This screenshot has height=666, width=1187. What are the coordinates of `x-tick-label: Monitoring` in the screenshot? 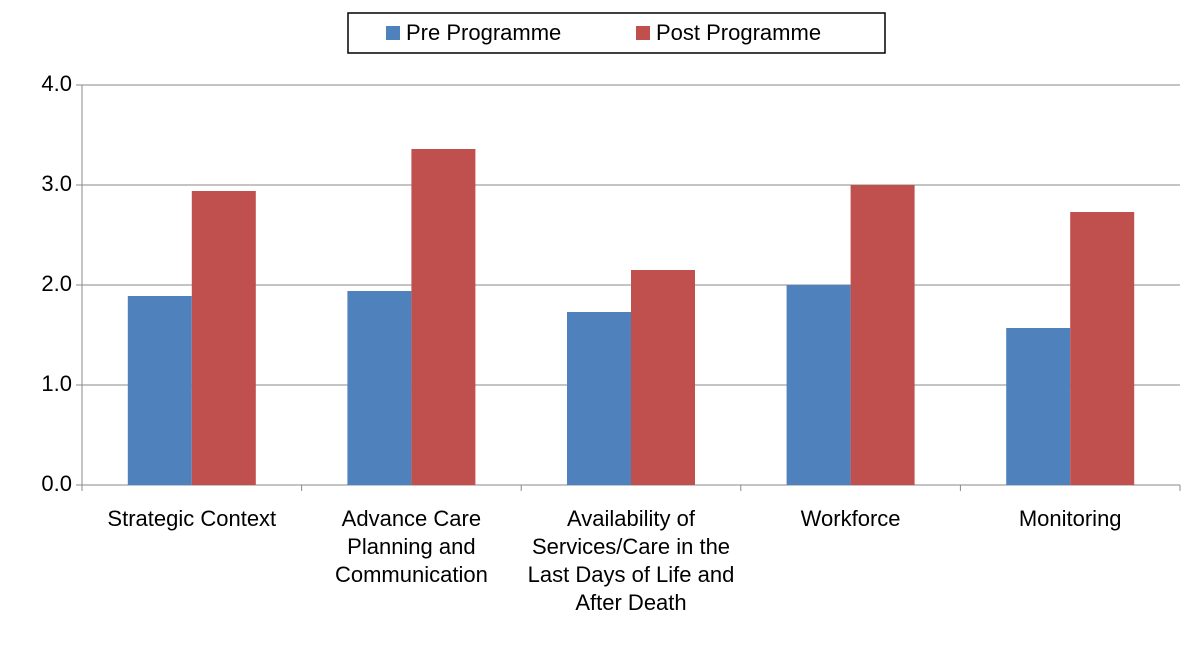 It's located at (1070, 518).